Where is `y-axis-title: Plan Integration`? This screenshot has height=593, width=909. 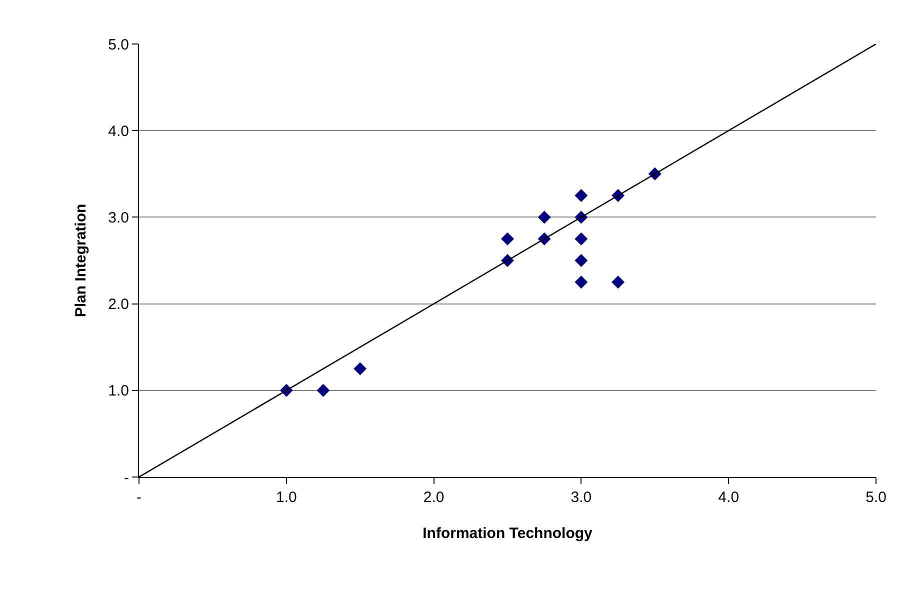
y-axis-title: Plan Integration is located at coordinates (81, 261).